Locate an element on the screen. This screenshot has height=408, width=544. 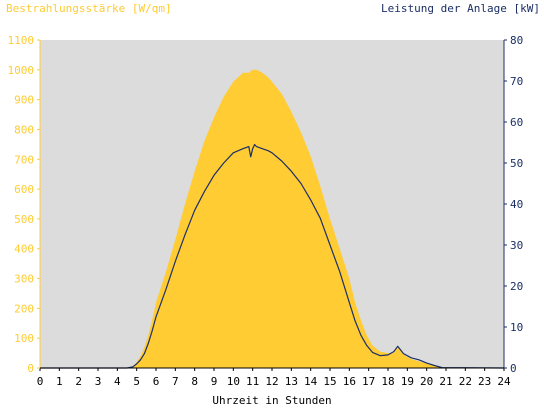
left-tick-label: 300 is located at coordinates (24, 279).